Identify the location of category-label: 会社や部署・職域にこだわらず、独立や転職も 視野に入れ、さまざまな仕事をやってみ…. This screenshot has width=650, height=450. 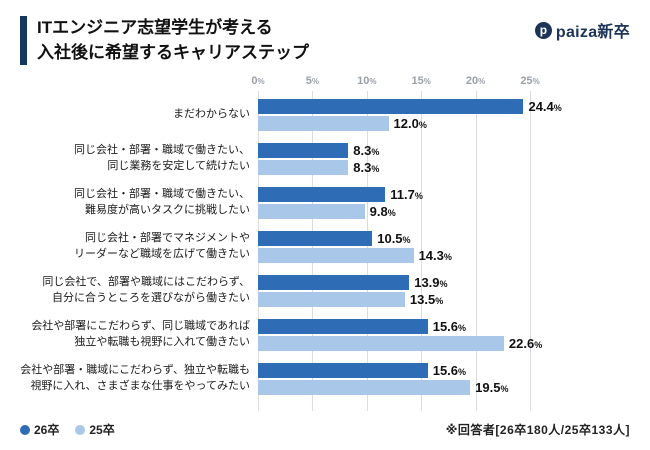
(135, 378).